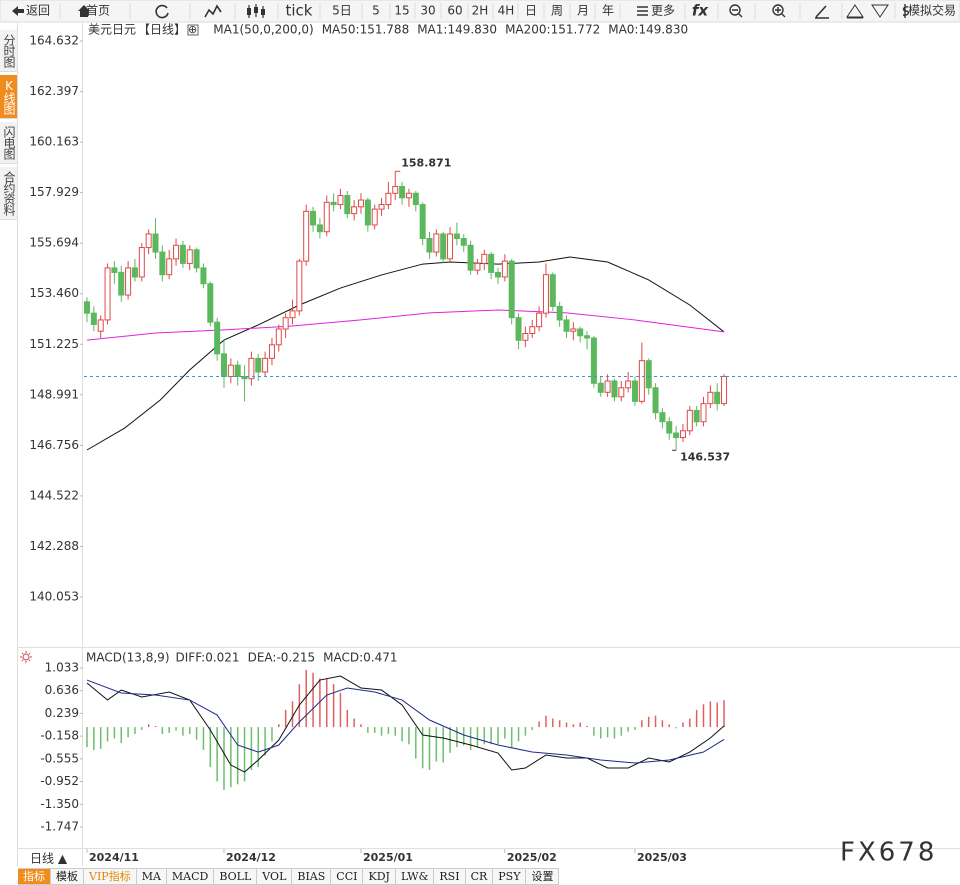 This screenshot has height=885, width=960. What do you see at coordinates (282, 658) in the screenshot?
I see `legend-entry: DEA:-0.215` at bounding box center [282, 658].